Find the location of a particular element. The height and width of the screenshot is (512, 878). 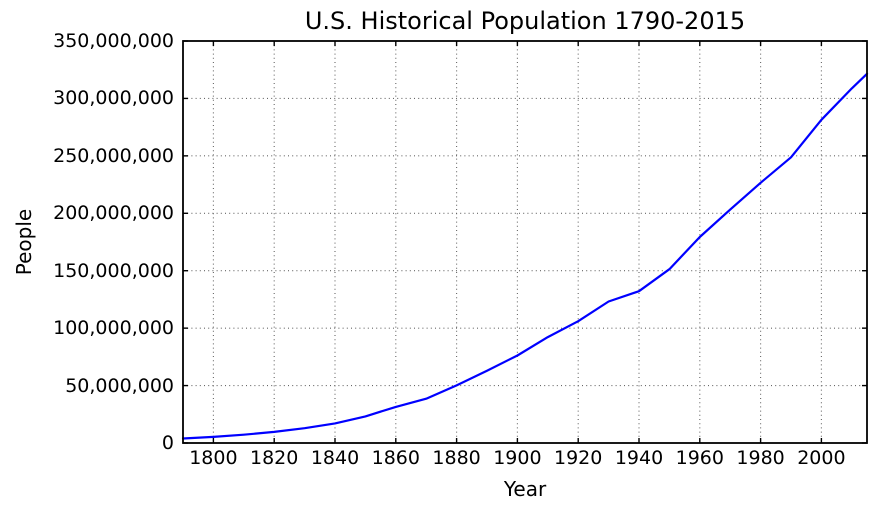

x-tick-label: 1920 is located at coordinates (578, 458).